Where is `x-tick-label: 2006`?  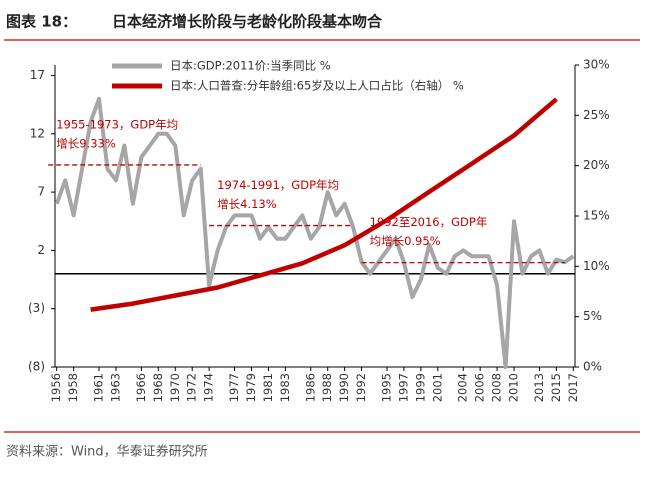 x-tick-label: 2006 is located at coordinates (480, 387).